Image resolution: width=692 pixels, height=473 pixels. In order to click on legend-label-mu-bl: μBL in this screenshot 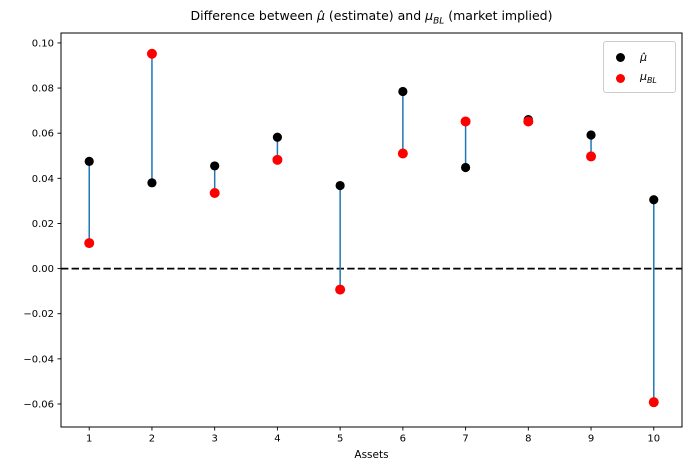, I will do `click(648, 78)`.